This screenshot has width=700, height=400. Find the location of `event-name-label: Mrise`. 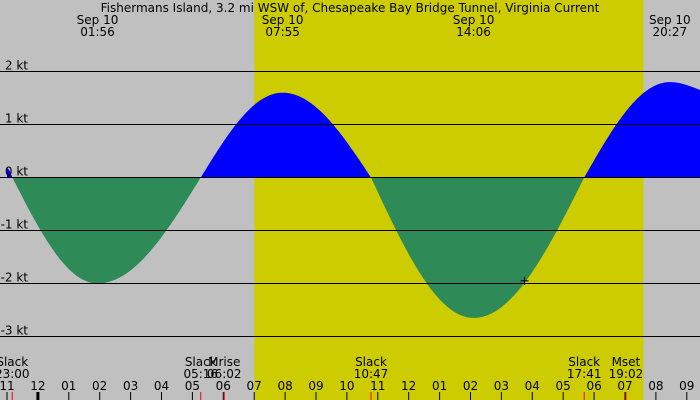

event-name-label: Mrise is located at coordinates (224, 362).